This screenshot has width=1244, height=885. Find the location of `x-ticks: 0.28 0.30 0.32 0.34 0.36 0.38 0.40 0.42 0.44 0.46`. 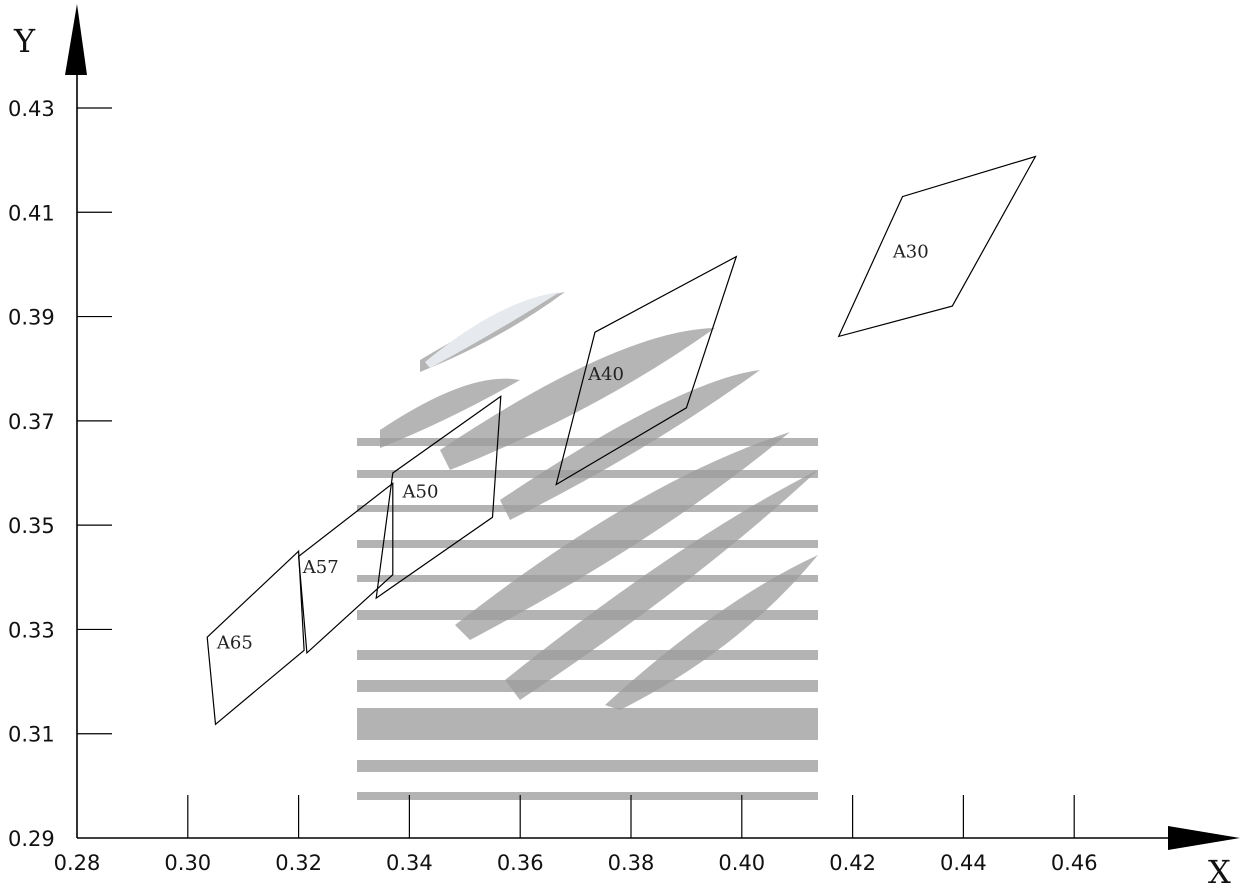

x-ticks: 0.28 0.30 0.32 0.34 0.36 0.38 0.40 0.42 0.44 0.46 is located at coordinates (576, 835).